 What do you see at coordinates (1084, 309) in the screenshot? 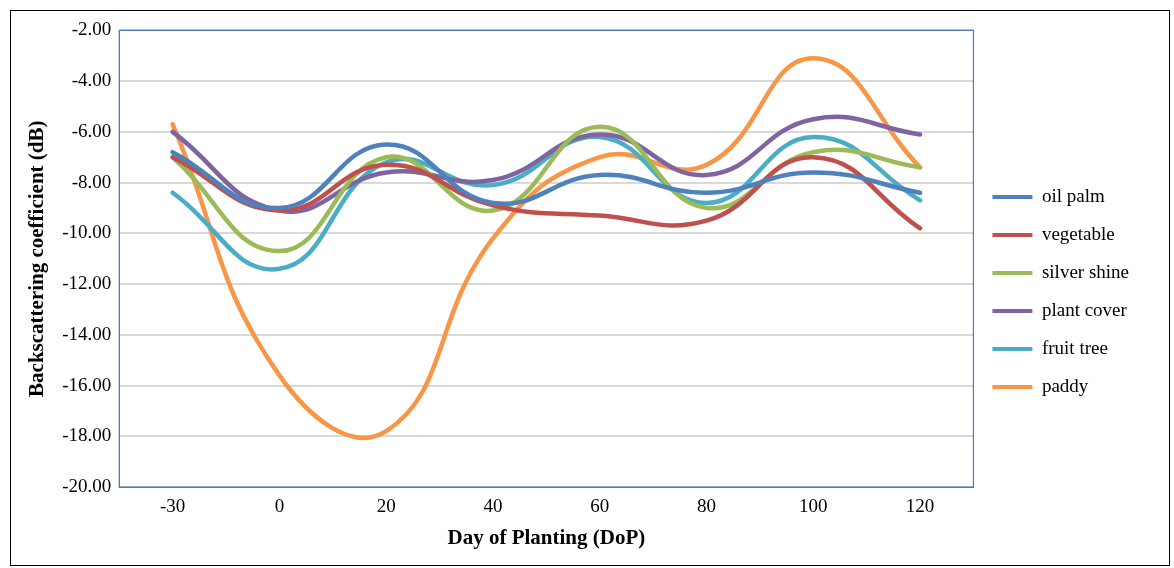
I see `legend-label: plant cover` at bounding box center [1084, 309].